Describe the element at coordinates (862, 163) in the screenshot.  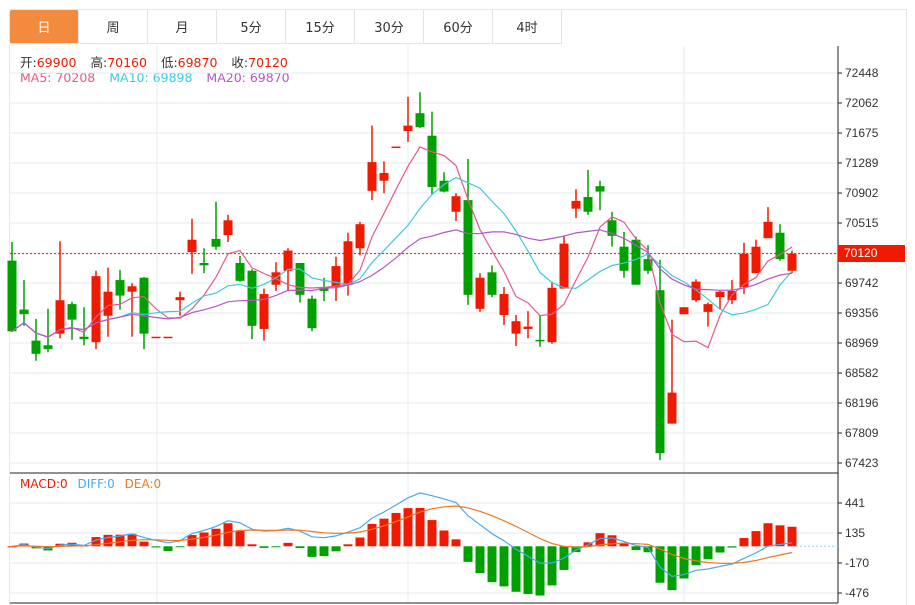
I see `price-tick-label: 71289` at that location.